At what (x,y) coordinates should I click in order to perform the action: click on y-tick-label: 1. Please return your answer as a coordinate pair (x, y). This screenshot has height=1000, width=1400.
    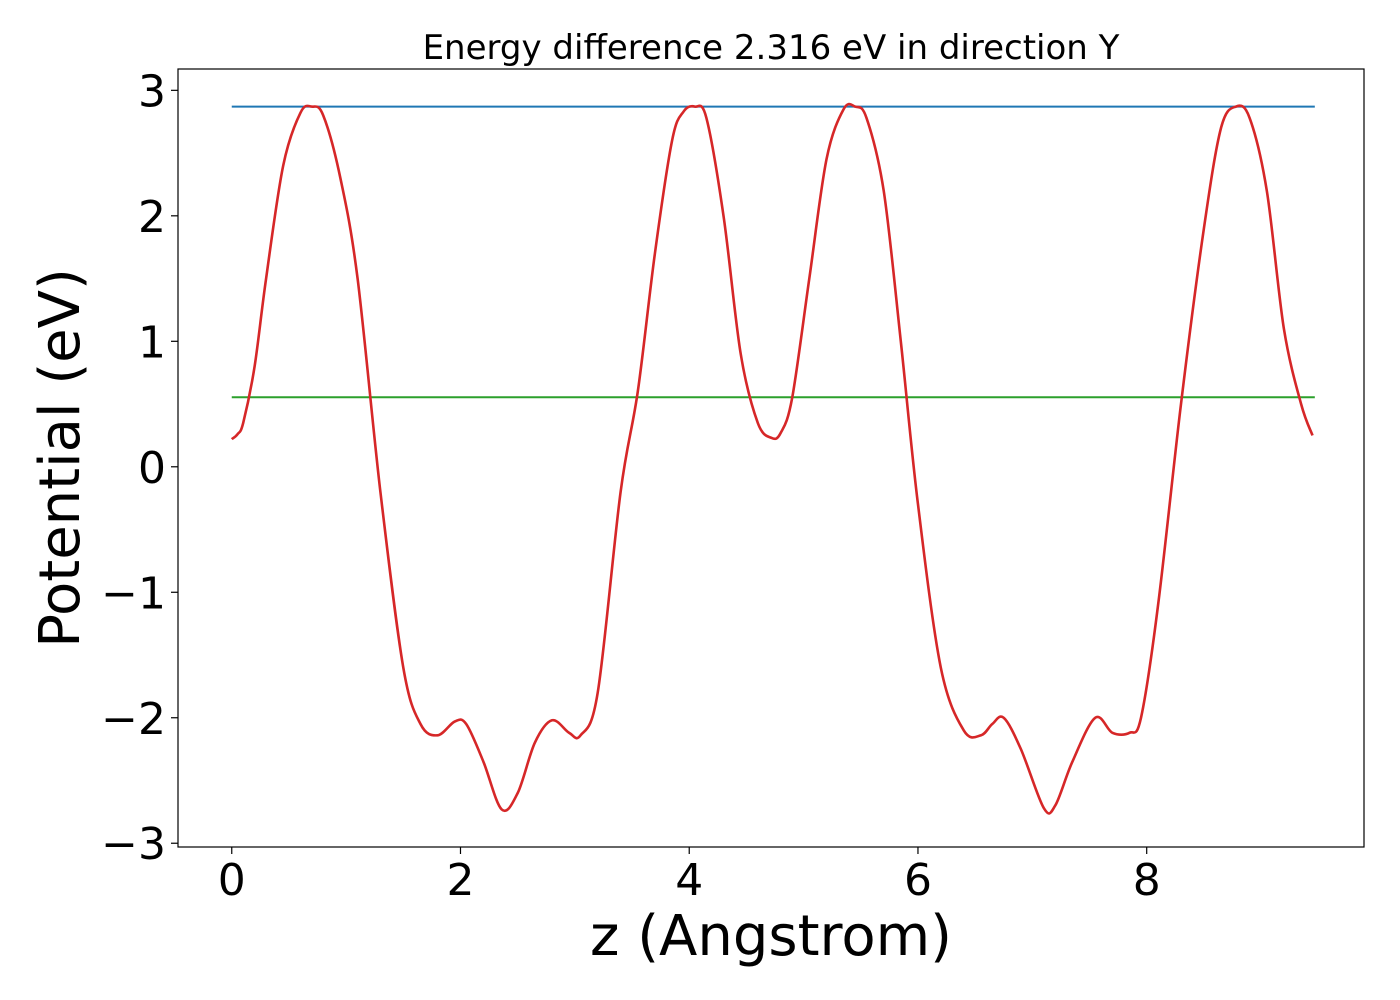
    Looking at the image, I should click on (152, 342).